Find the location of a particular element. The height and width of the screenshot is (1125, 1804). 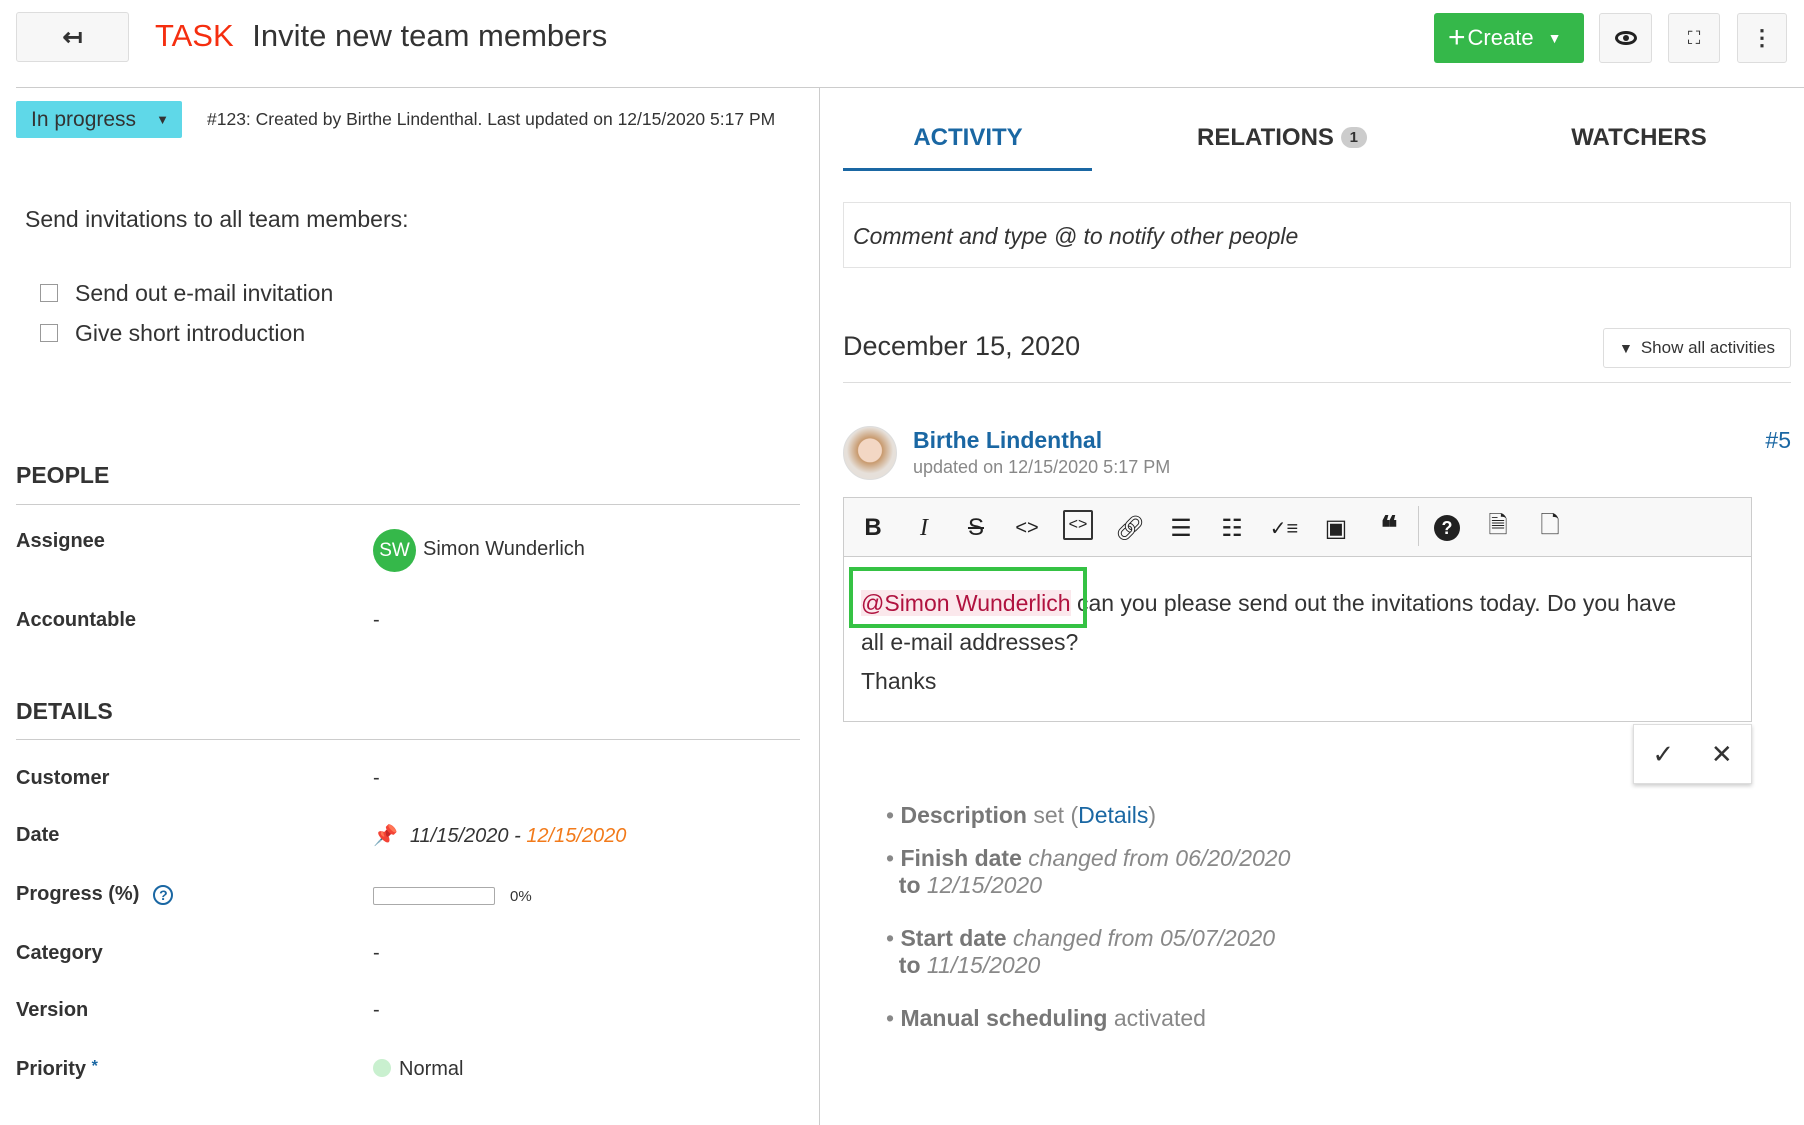

change-field: Start date is located at coordinates (953, 938).